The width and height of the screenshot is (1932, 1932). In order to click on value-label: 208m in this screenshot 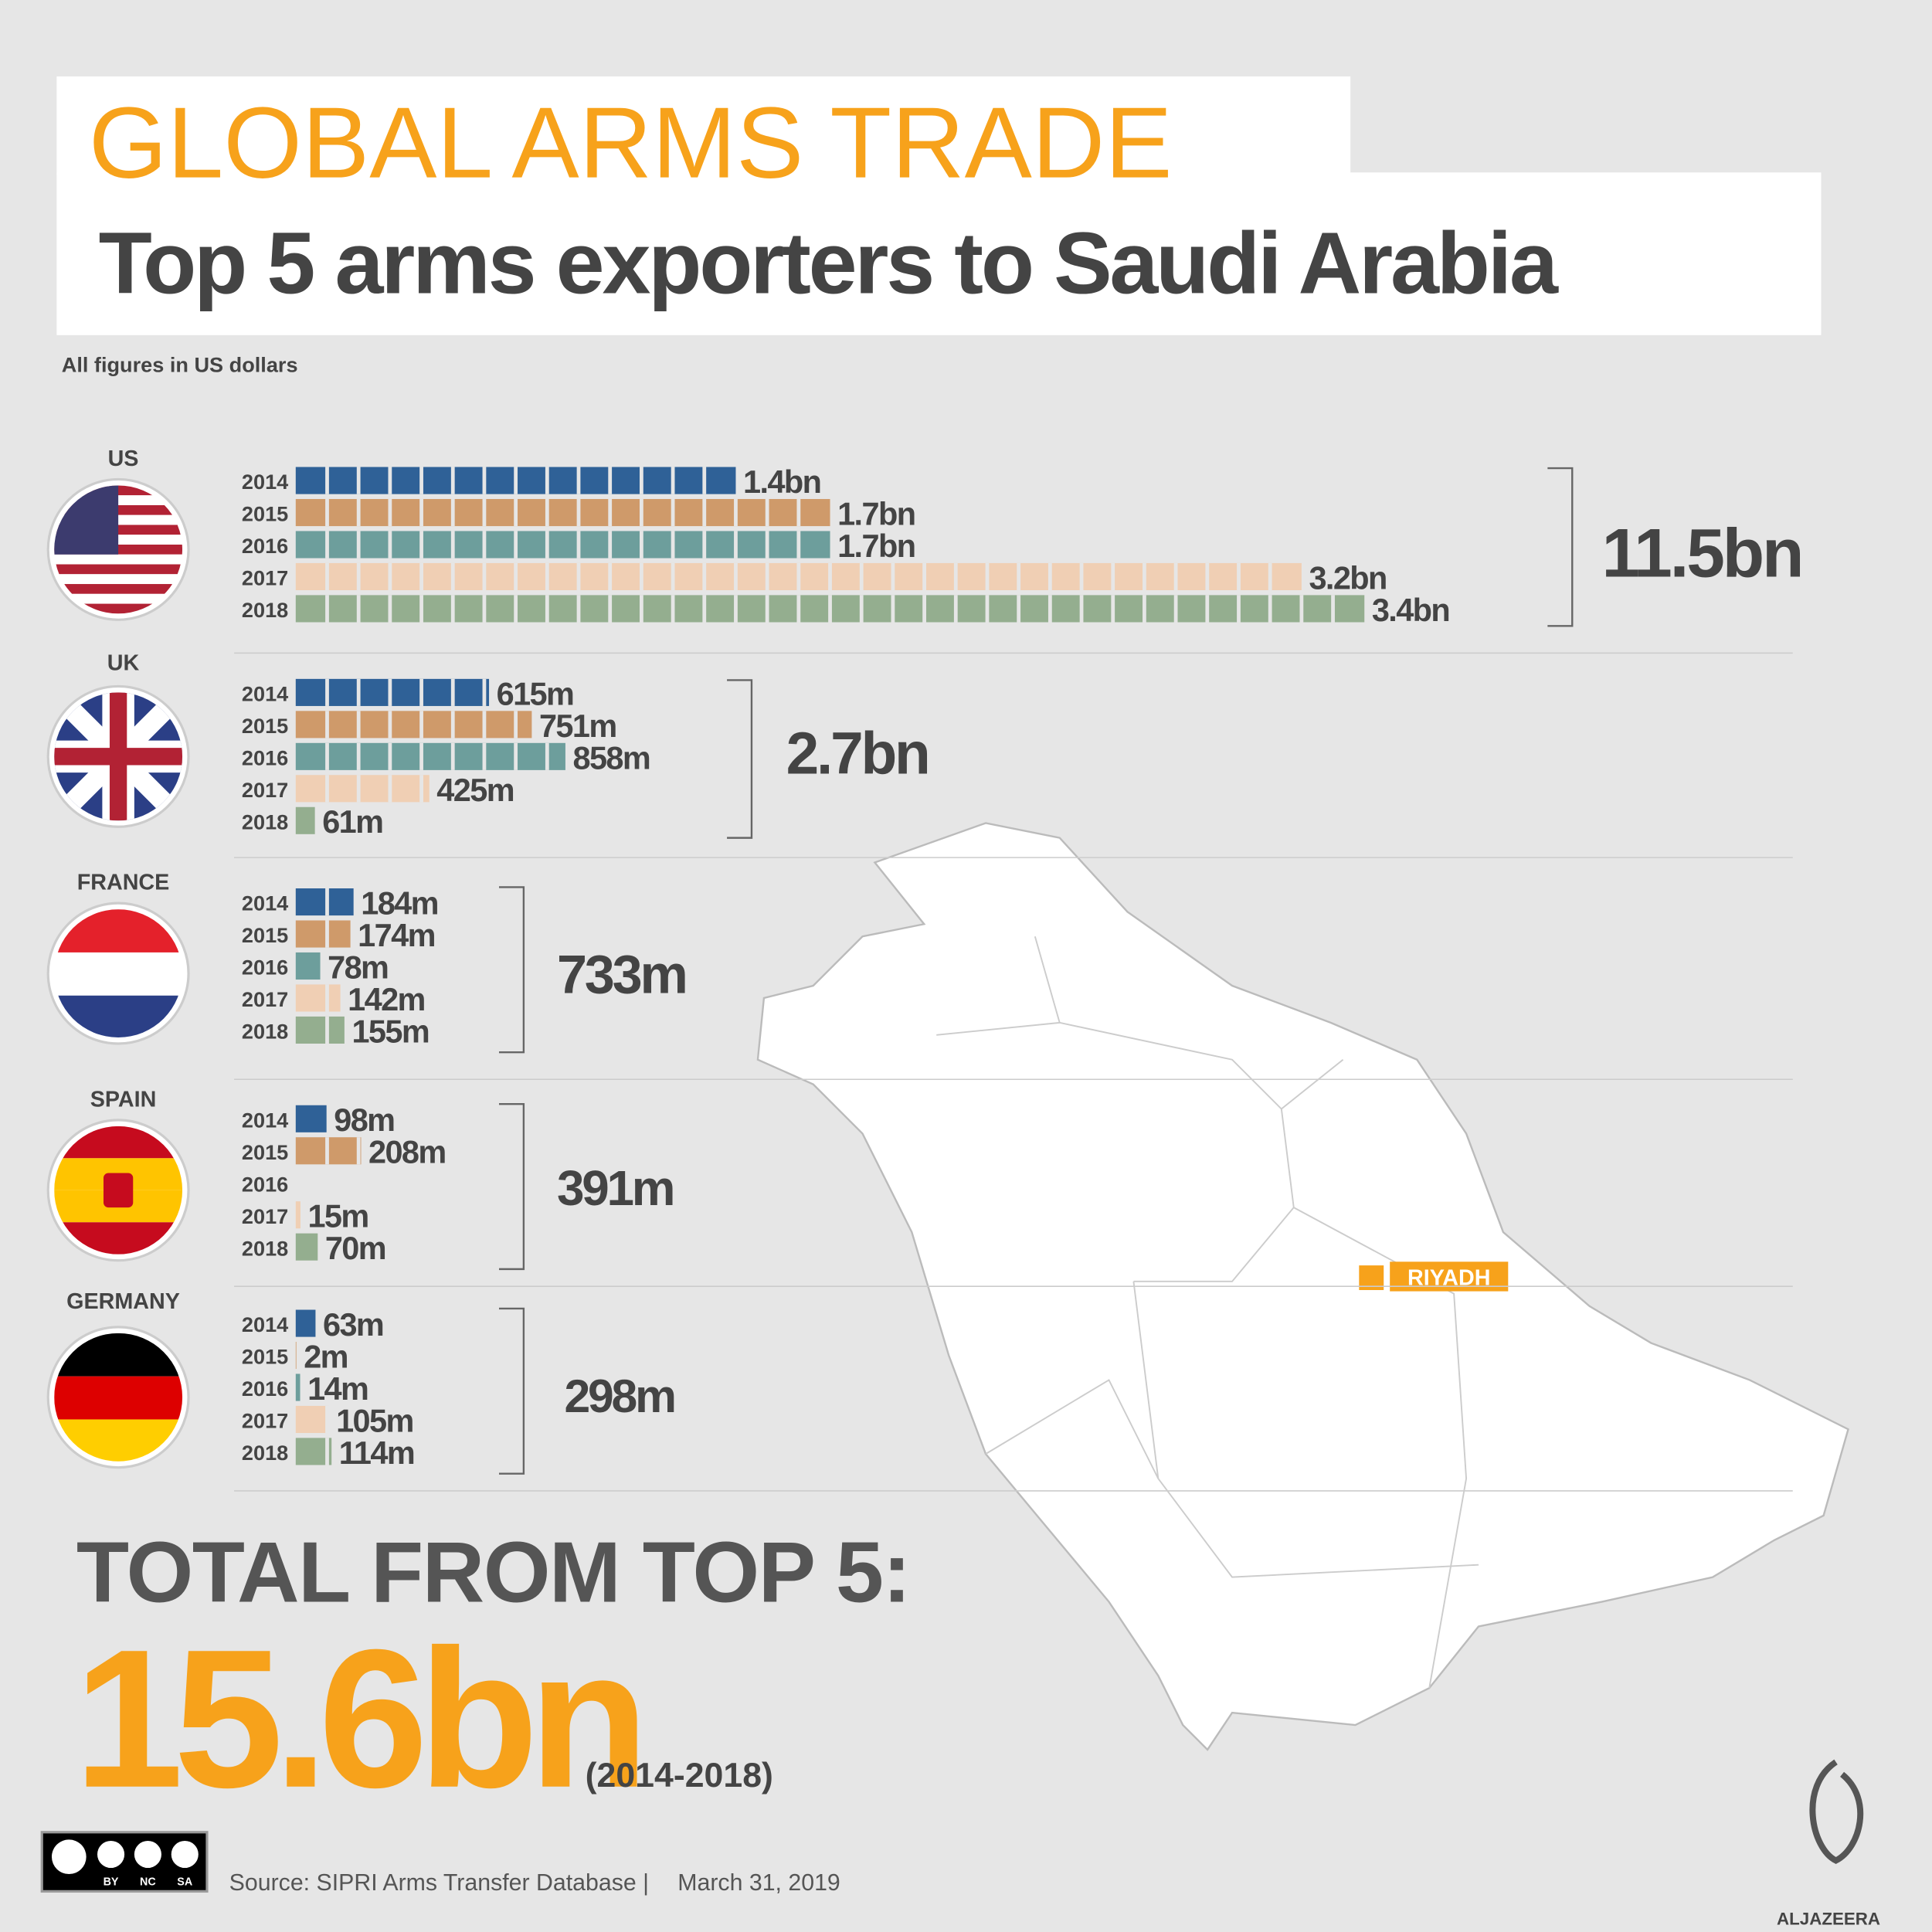, I will do `click(407, 1152)`.